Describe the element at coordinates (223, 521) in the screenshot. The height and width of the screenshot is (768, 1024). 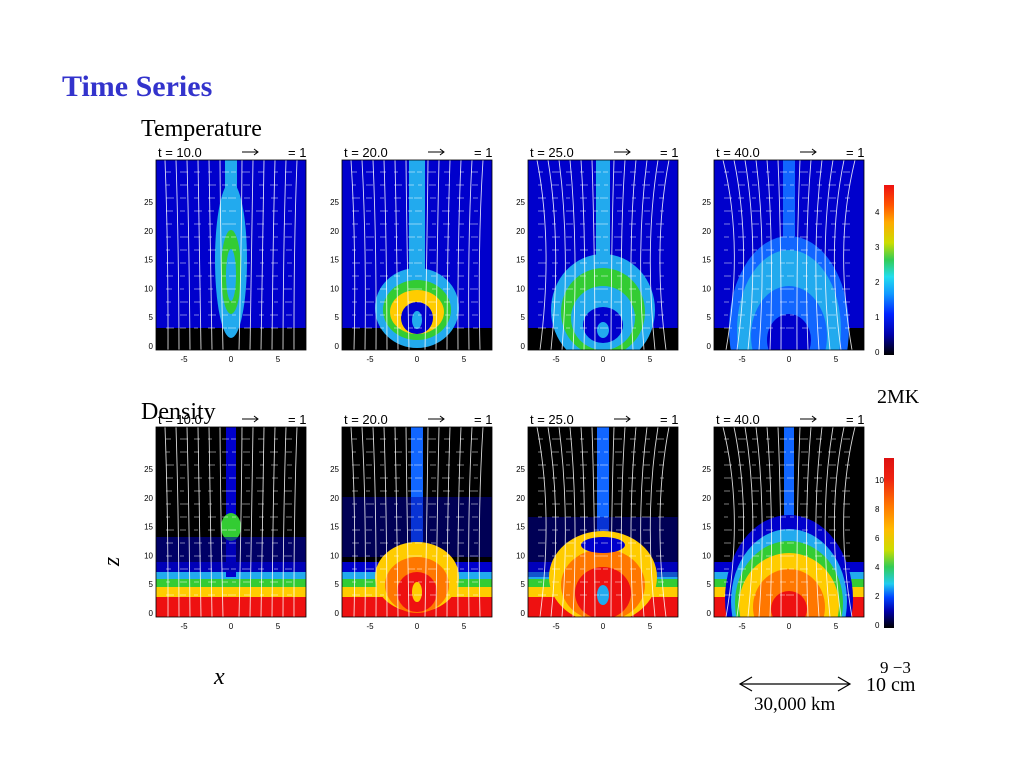
I see `density-panel-1: t = 10.0 = 1 0 5 10 15 20 25 -5 0 5` at that location.